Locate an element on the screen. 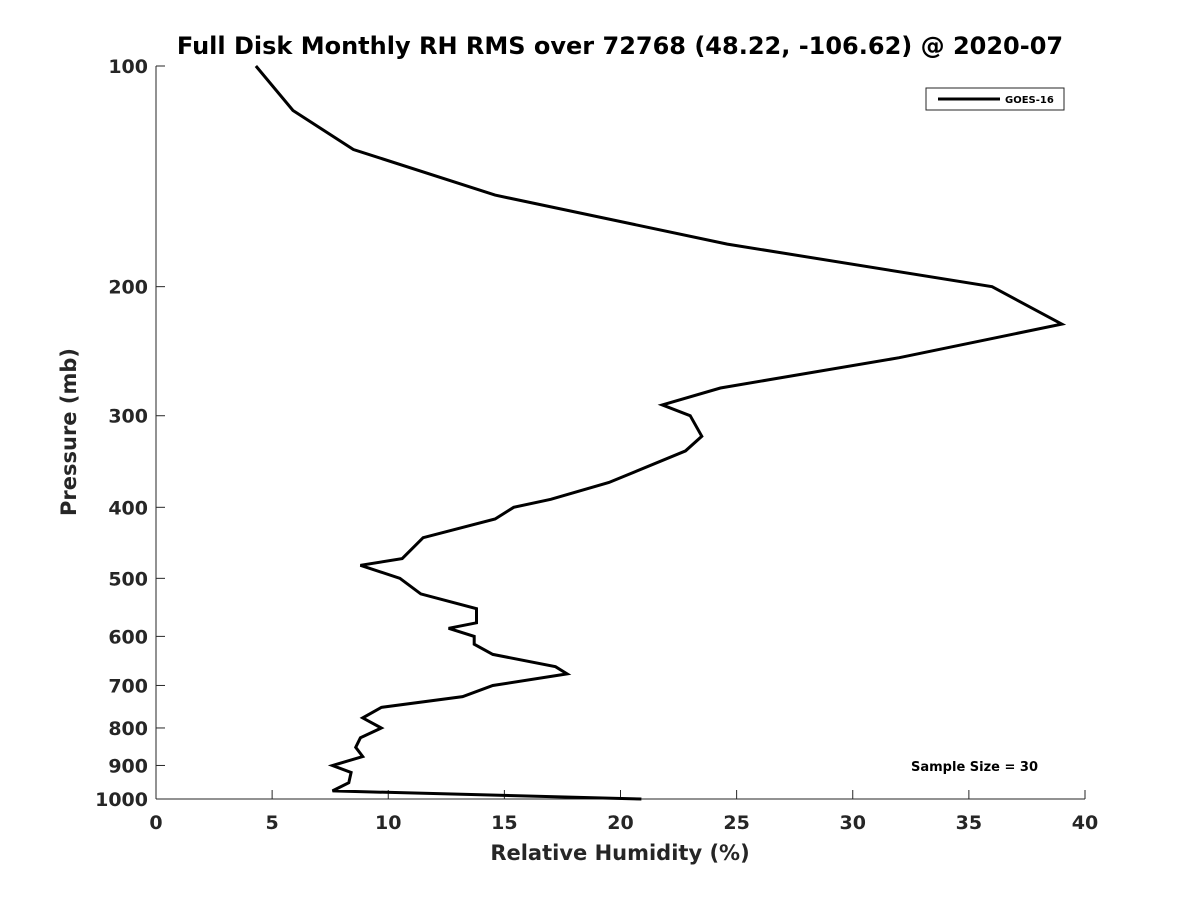 This screenshot has width=1200, height=900. y-tick-label: 800 is located at coordinates (128, 729).